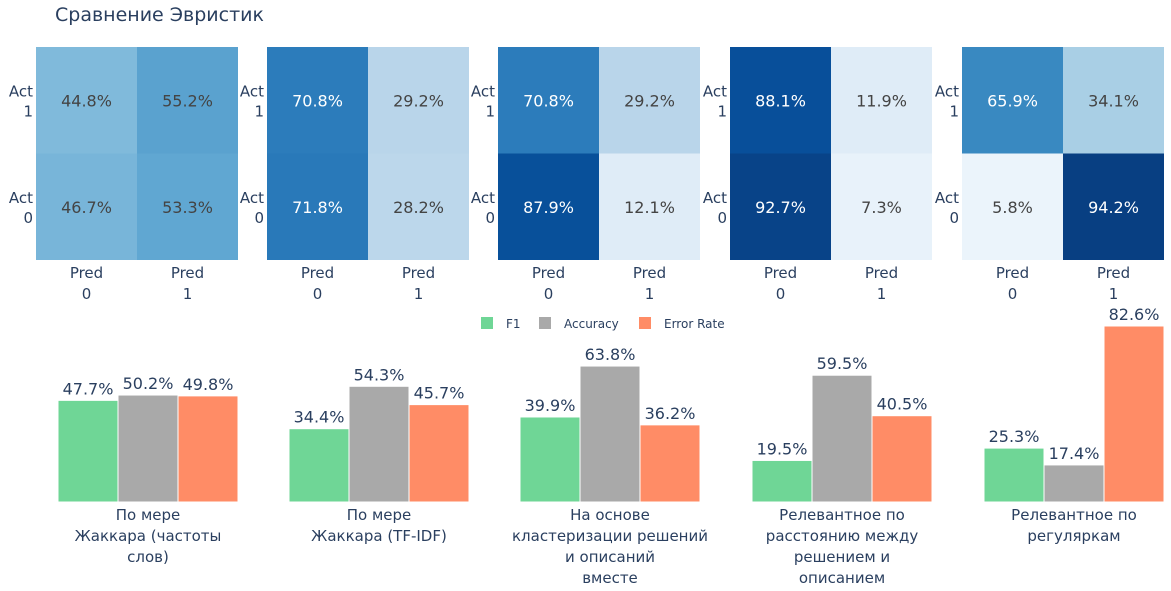 The image size is (1171, 591). I want to click on category-label: вместе, so click(610, 578).